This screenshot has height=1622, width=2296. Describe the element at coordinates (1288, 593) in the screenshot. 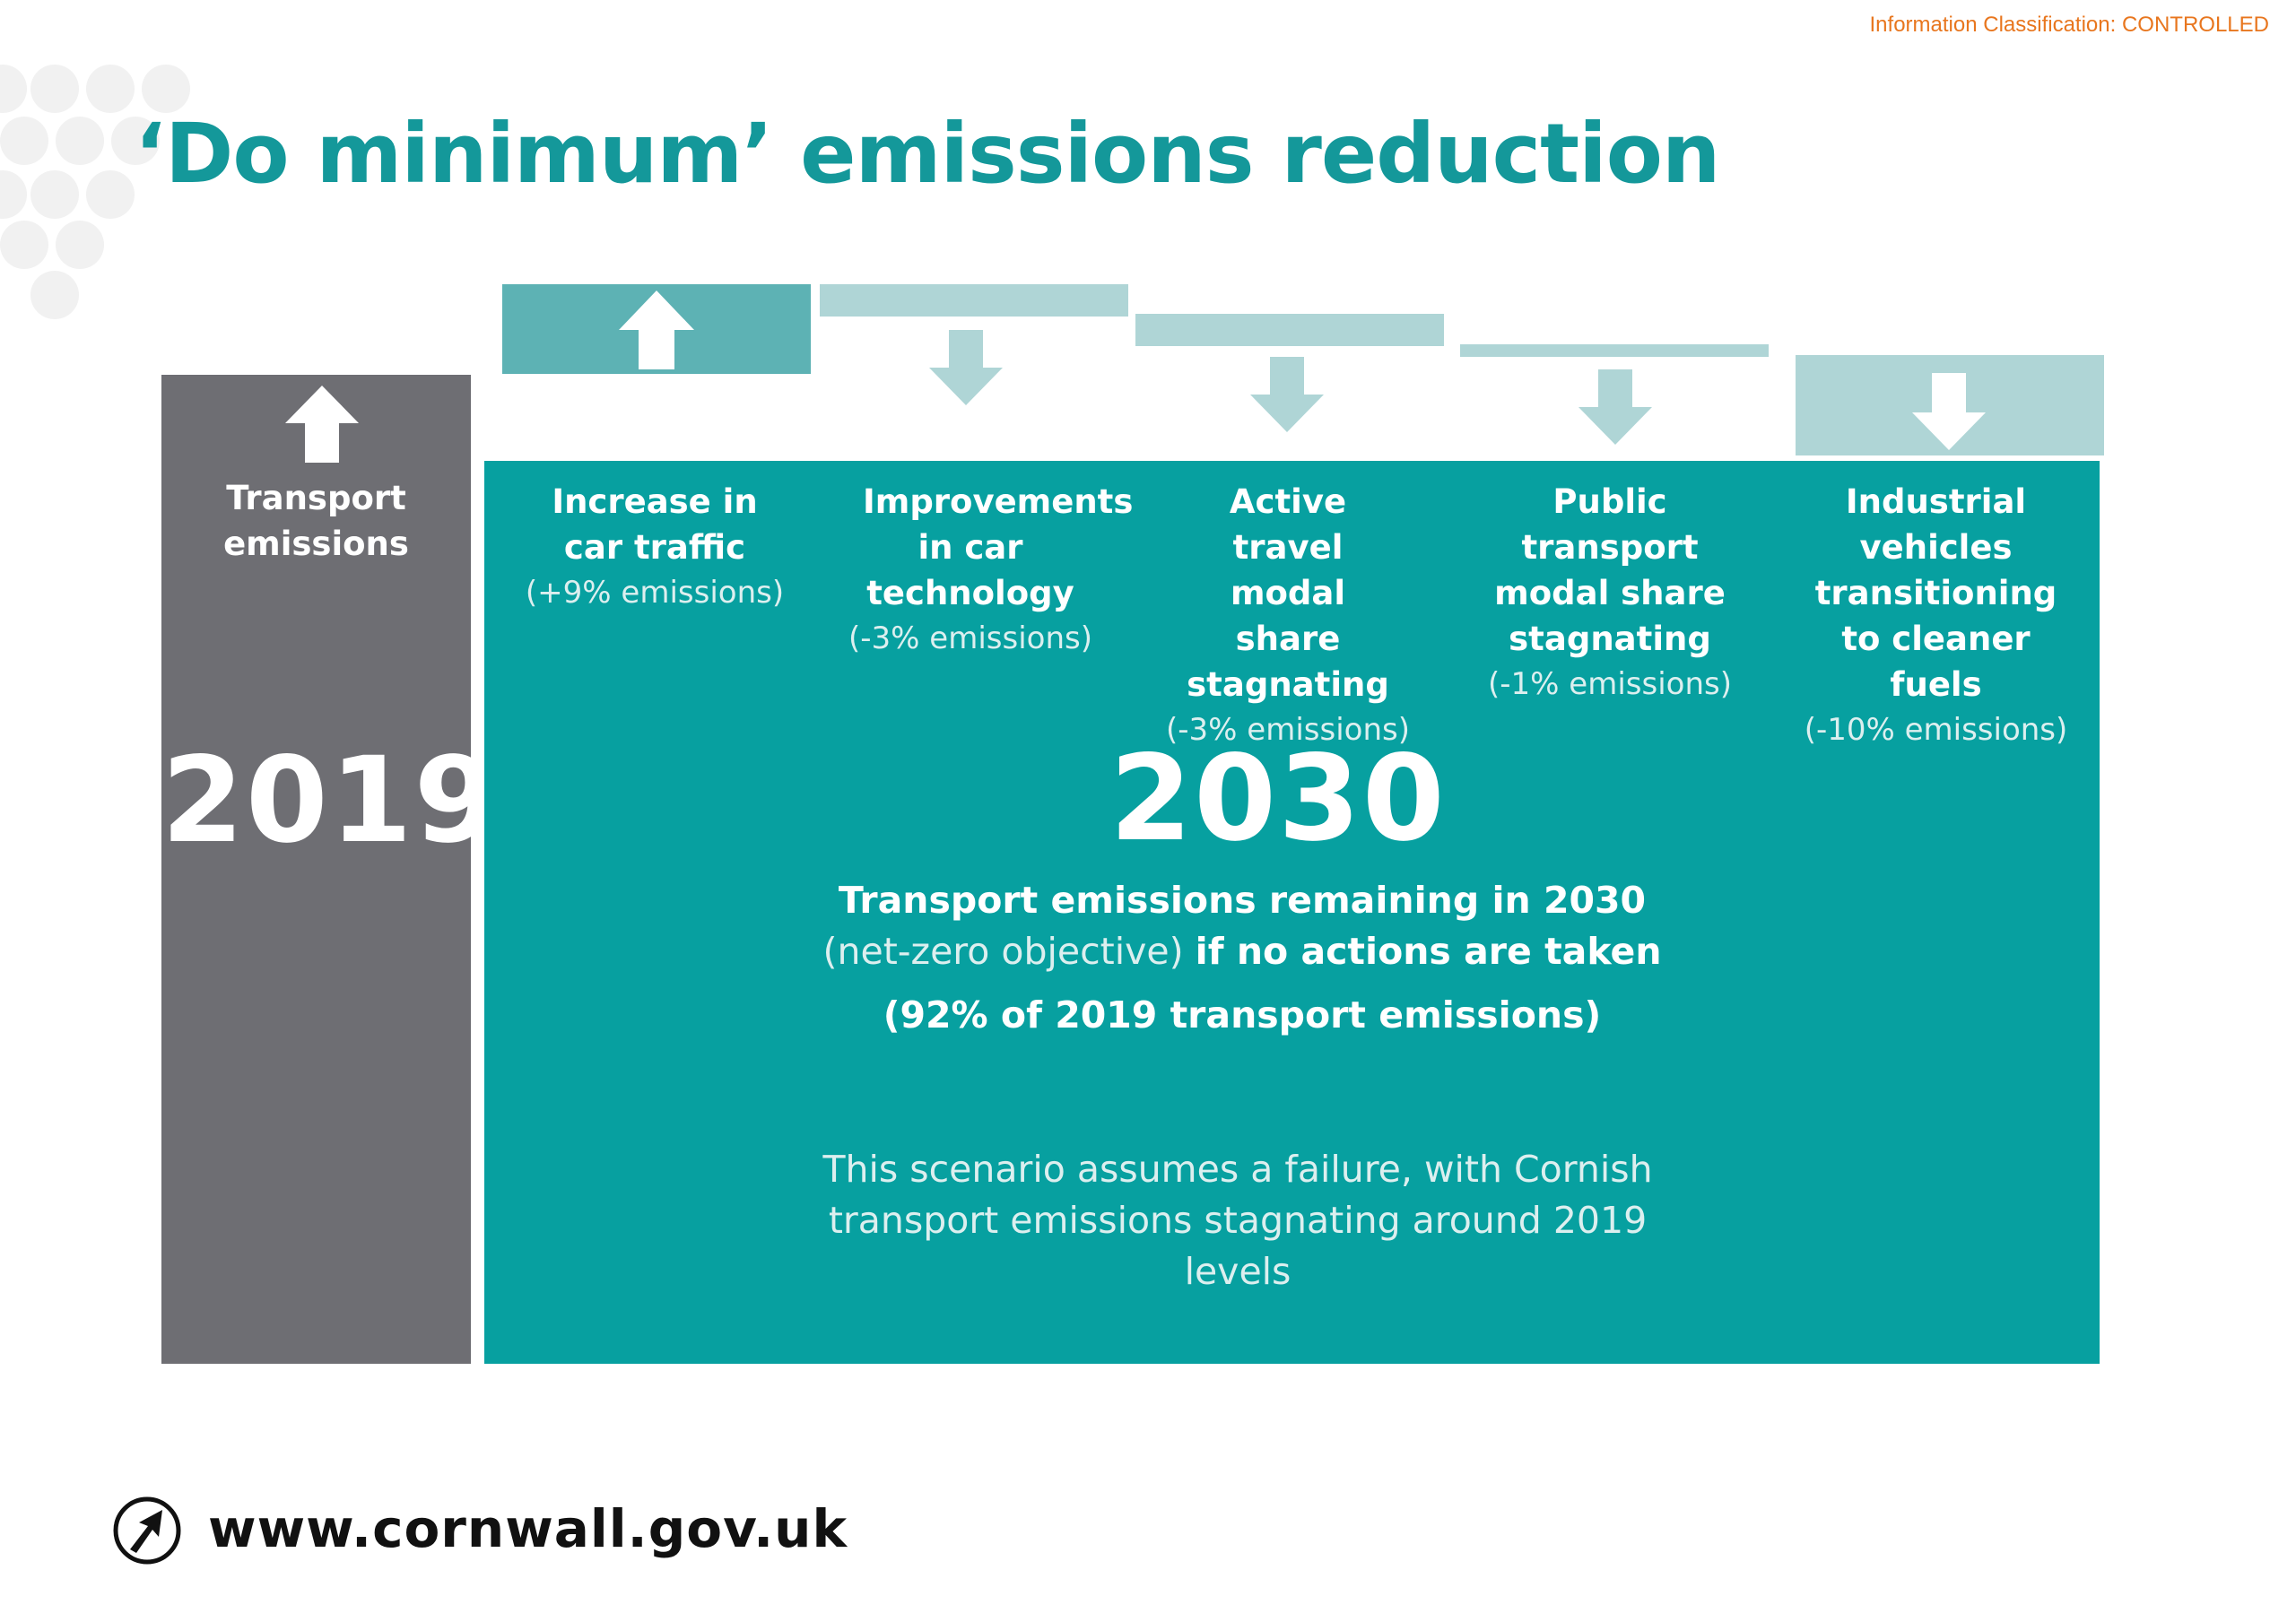

I see `factor-name: Active travel modal share stagnating` at that location.